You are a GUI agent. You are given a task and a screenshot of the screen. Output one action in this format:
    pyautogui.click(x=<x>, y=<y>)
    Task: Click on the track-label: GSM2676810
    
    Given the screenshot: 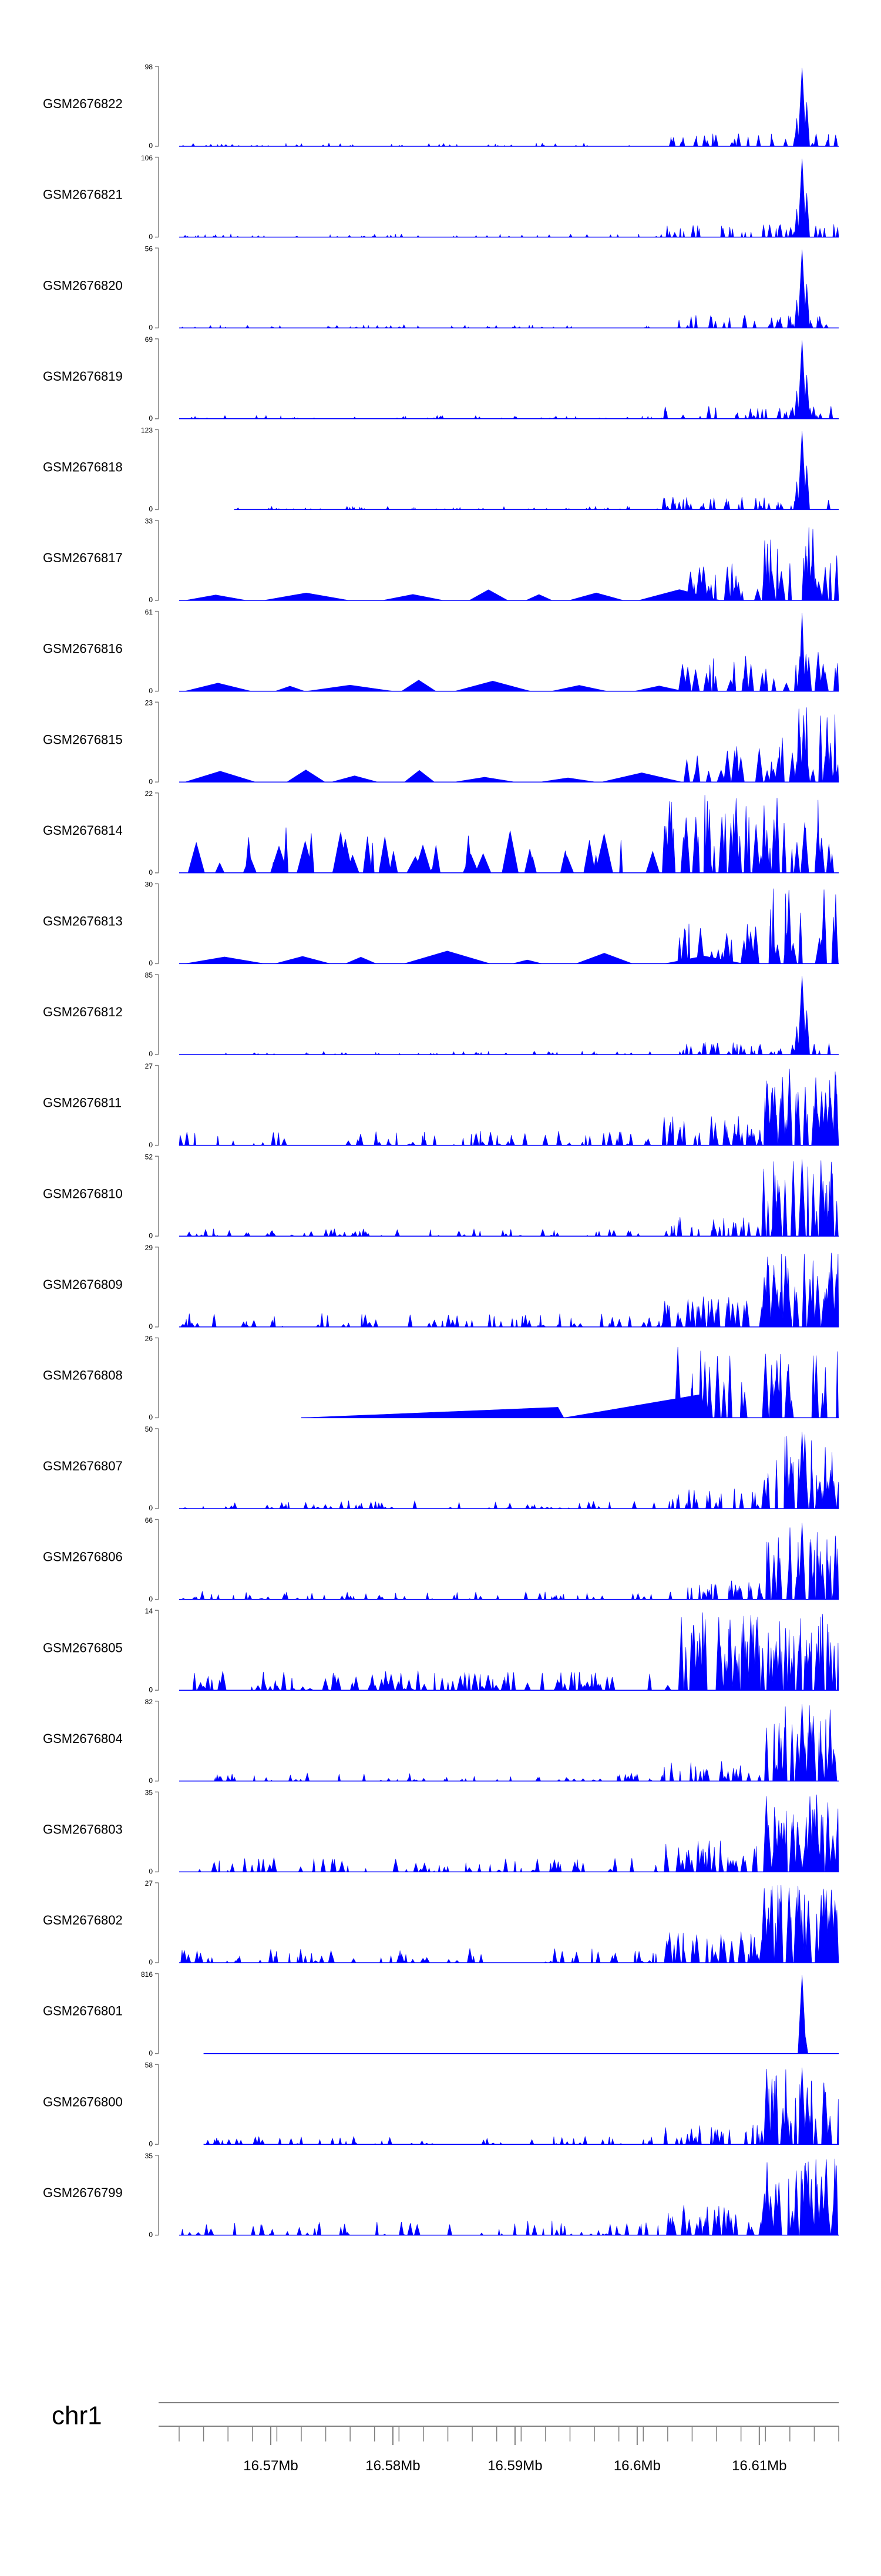 What is the action you would take?
    pyautogui.click(x=83, y=1193)
    